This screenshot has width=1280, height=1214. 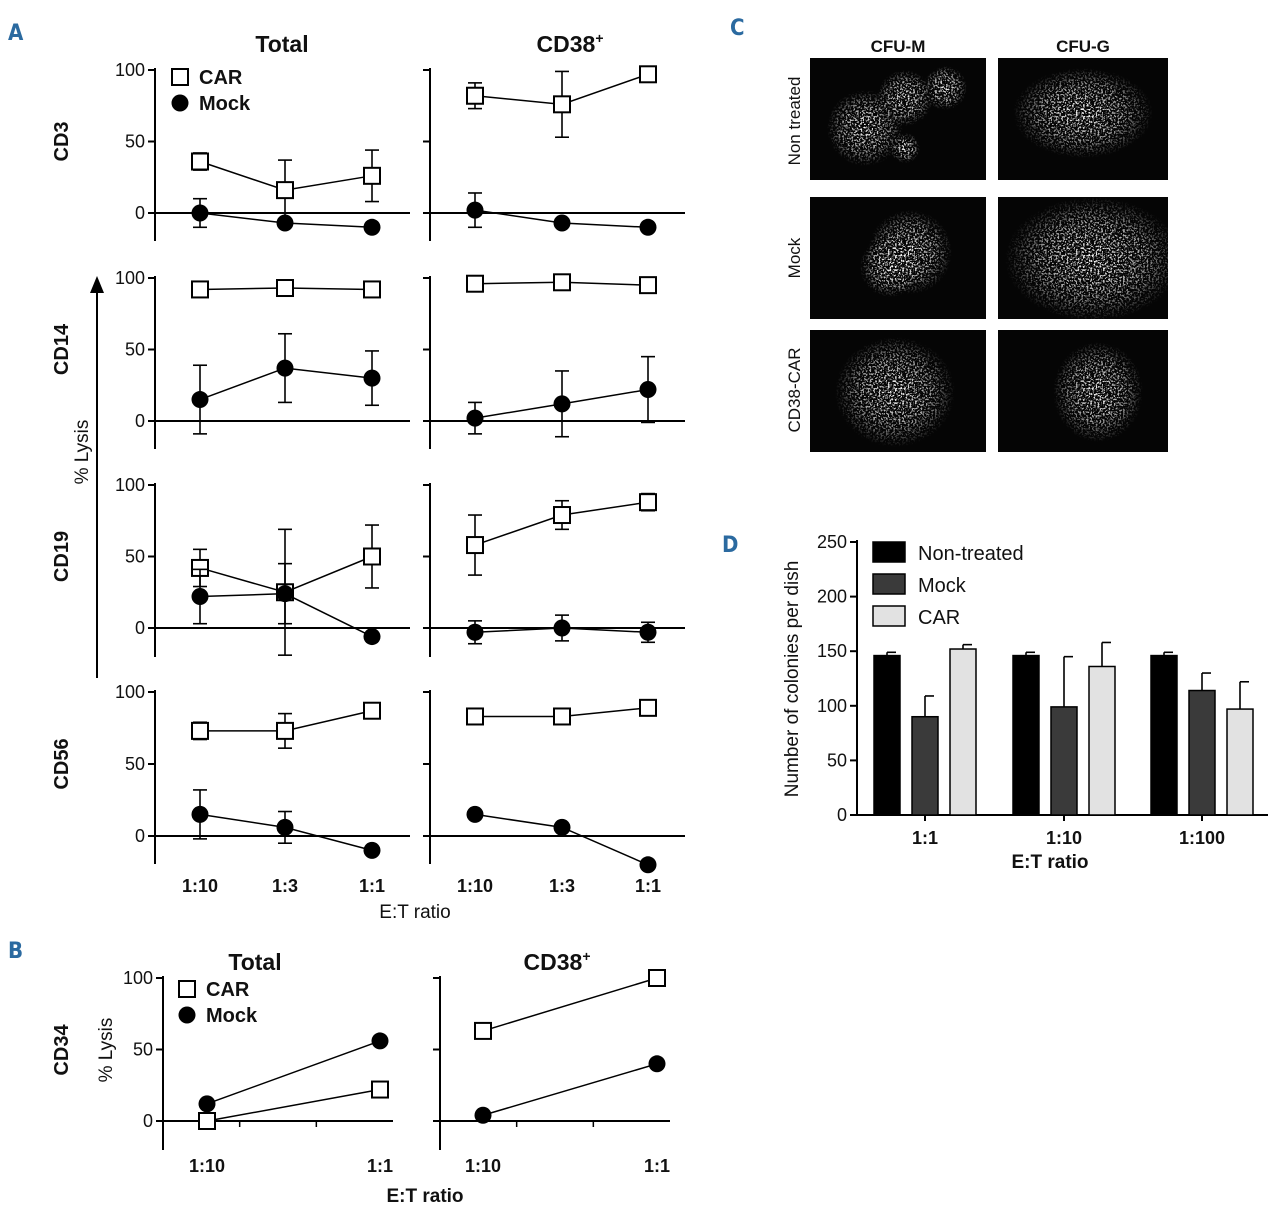 I want to click on col-title-b-total: Total, so click(x=254, y=962).